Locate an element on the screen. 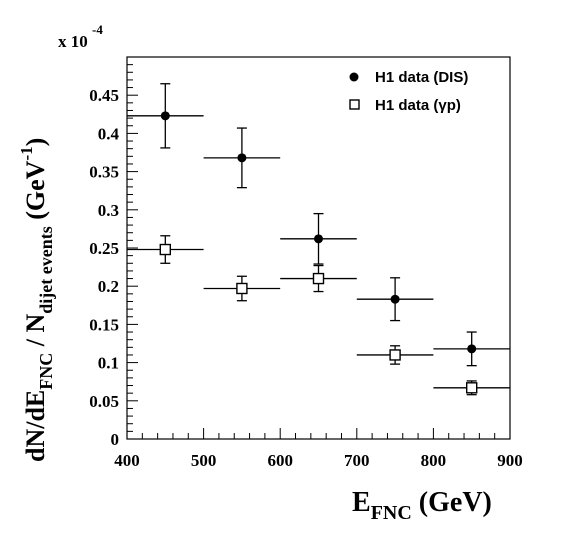  legend: H1 data (DIS) H1 data (γp) is located at coordinates (408, 91).